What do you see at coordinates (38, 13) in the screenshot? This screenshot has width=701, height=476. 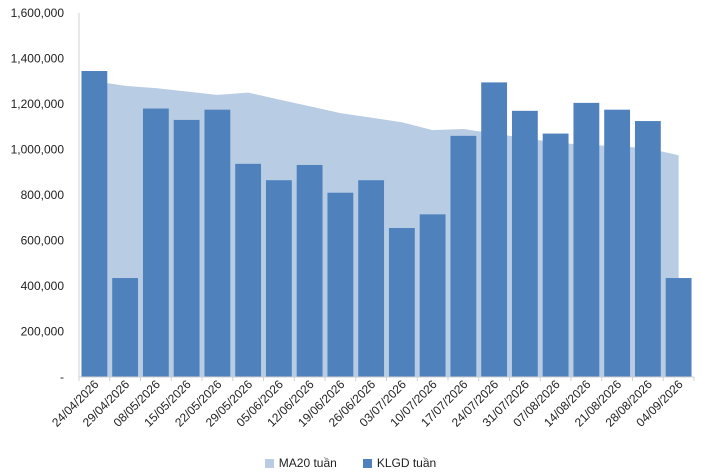 I see `y-tick-label: 1,600,000` at bounding box center [38, 13].